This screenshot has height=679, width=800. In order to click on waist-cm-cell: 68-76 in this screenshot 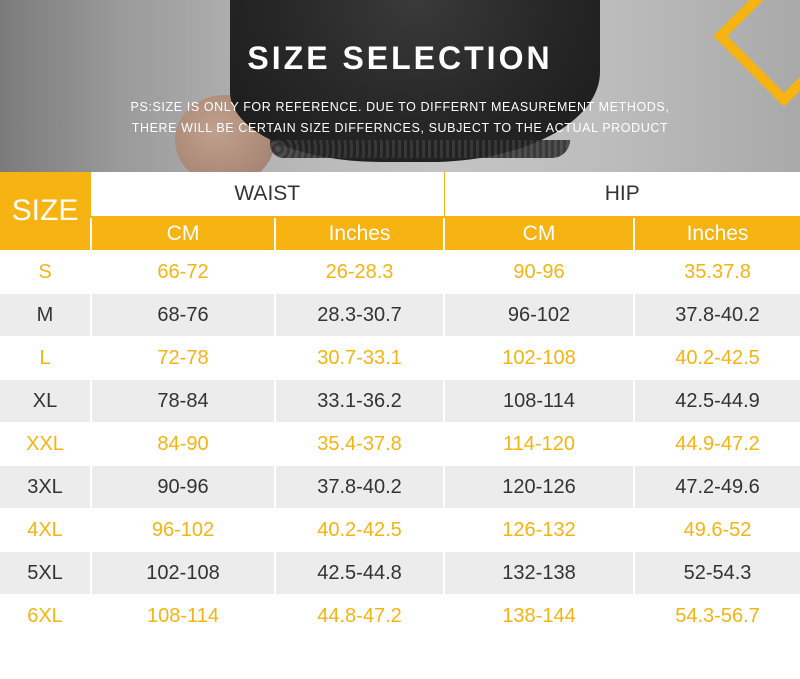, I will do `click(182, 315)`.